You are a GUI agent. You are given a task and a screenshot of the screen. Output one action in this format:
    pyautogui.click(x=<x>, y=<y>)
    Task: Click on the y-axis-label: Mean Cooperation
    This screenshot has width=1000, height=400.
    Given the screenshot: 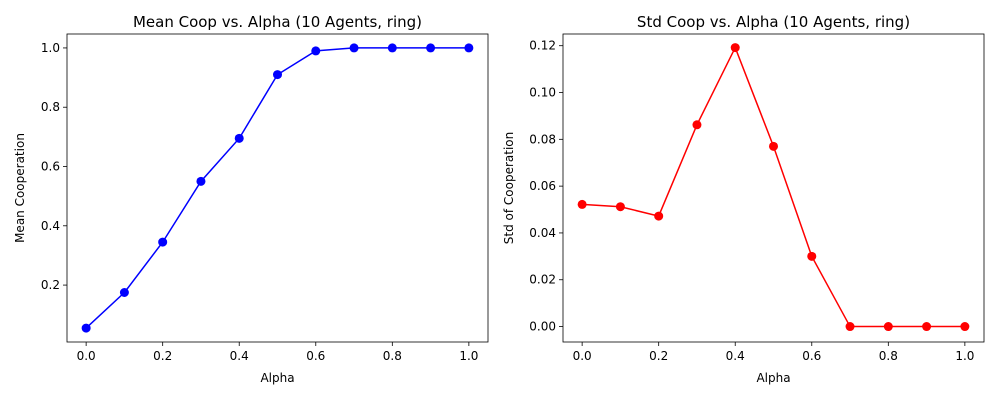 What is the action you would take?
    pyautogui.click(x=20, y=188)
    